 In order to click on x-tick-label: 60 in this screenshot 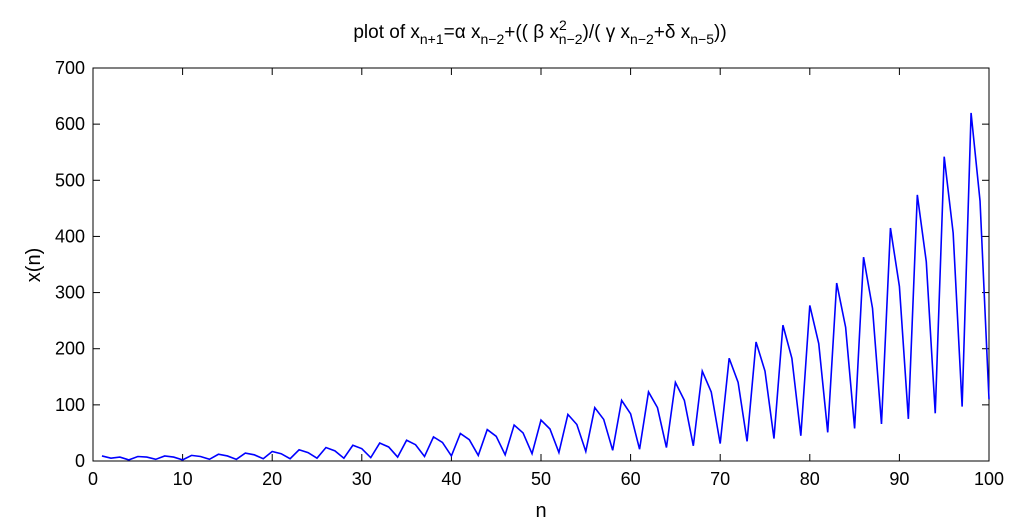, I will do `click(631, 479)`.